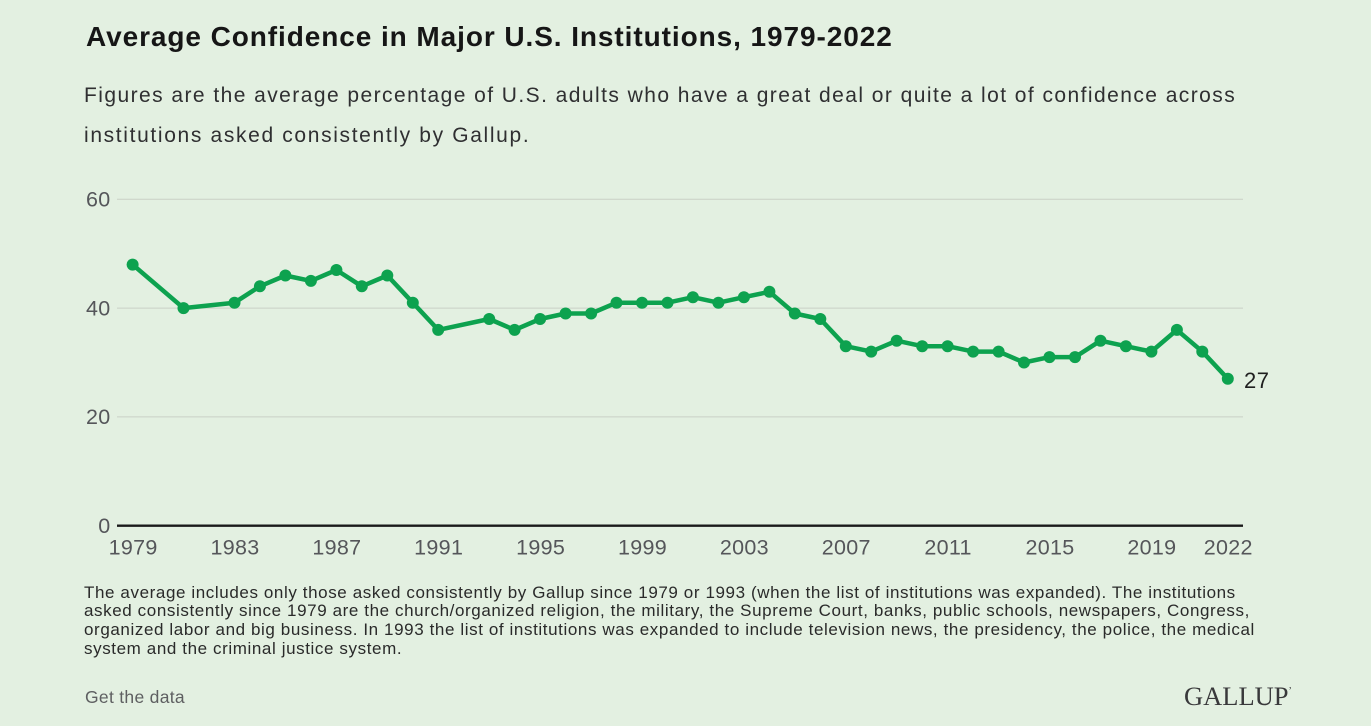 Image resolution: width=1371 pixels, height=726 pixels. Describe the element at coordinates (540, 547) in the screenshot. I see `svg-text: 1995` at that location.